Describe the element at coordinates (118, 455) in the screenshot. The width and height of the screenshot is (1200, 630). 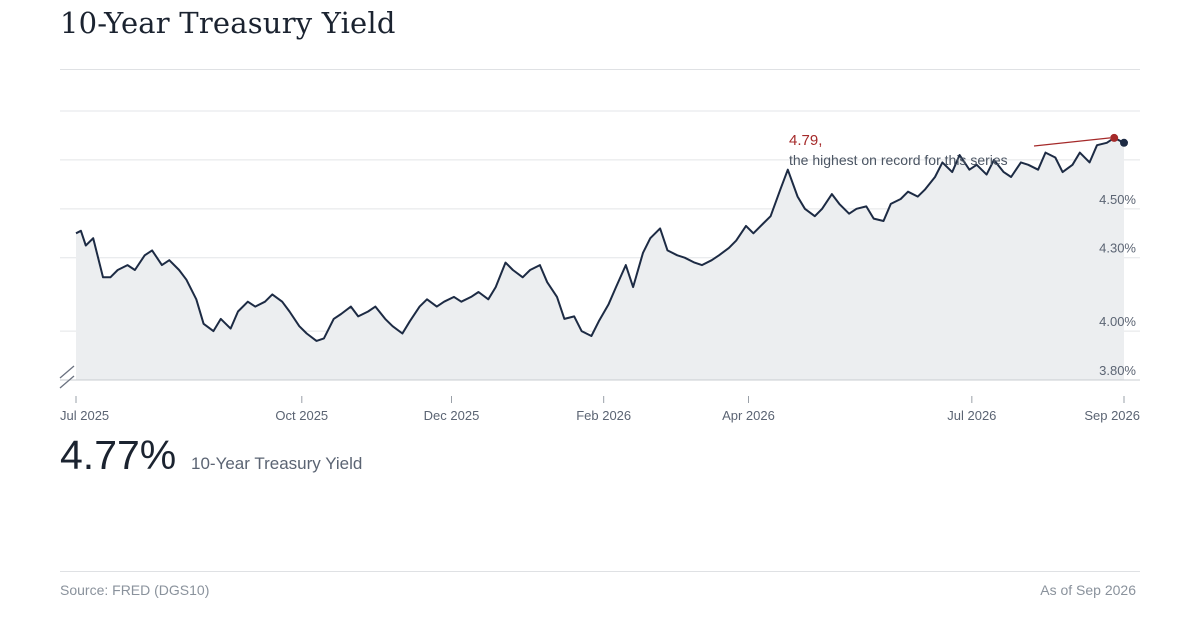
I see `current-value: 4.77%` at that location.